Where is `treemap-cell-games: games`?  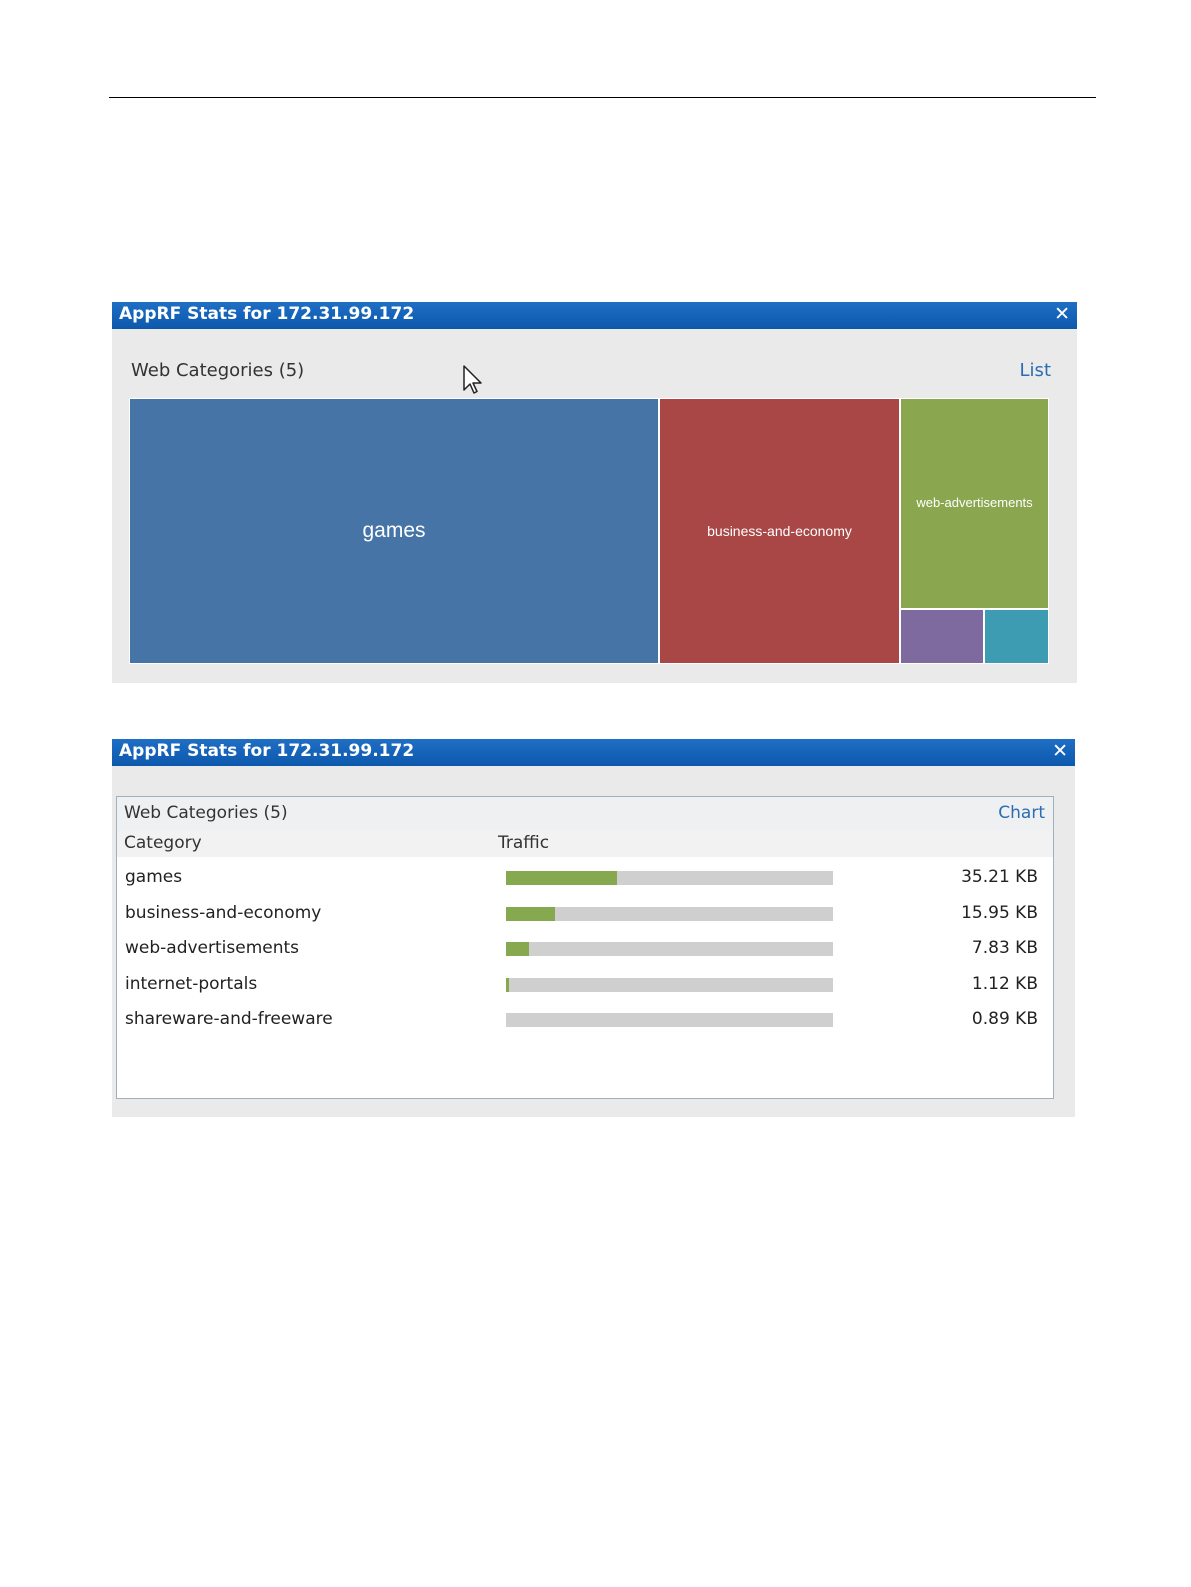 treemap-cell-games: games is located at coordinates (394, 531).